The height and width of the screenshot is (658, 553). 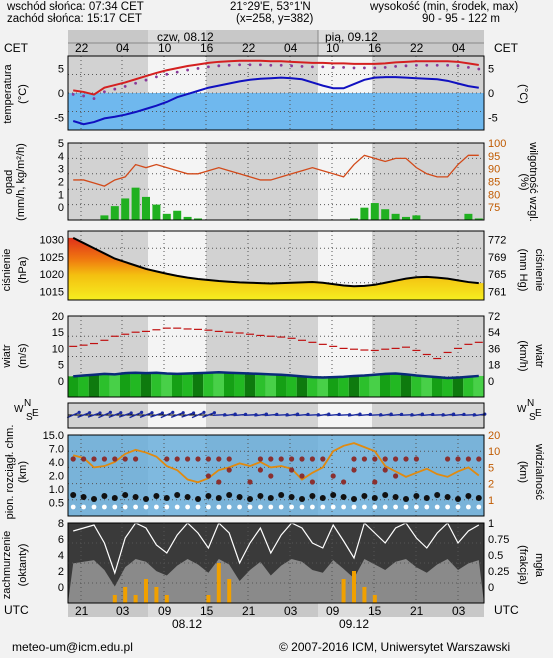 What do you see at coordinates (82, 611) in the screenshot?
I see `bottom-hour-label: 21` at bounding box center [82, 611].